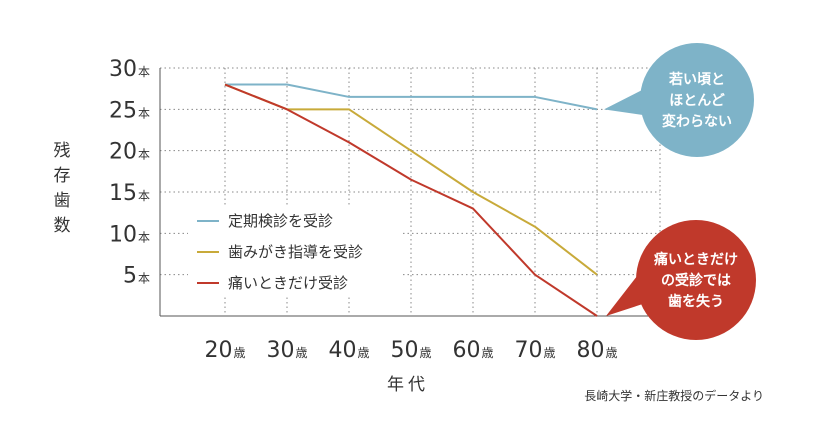 This screenshot has width=820, height=426. Describe the element at coordinates (627, 102) in the screenshot. I see `bubble-tail` at that location.